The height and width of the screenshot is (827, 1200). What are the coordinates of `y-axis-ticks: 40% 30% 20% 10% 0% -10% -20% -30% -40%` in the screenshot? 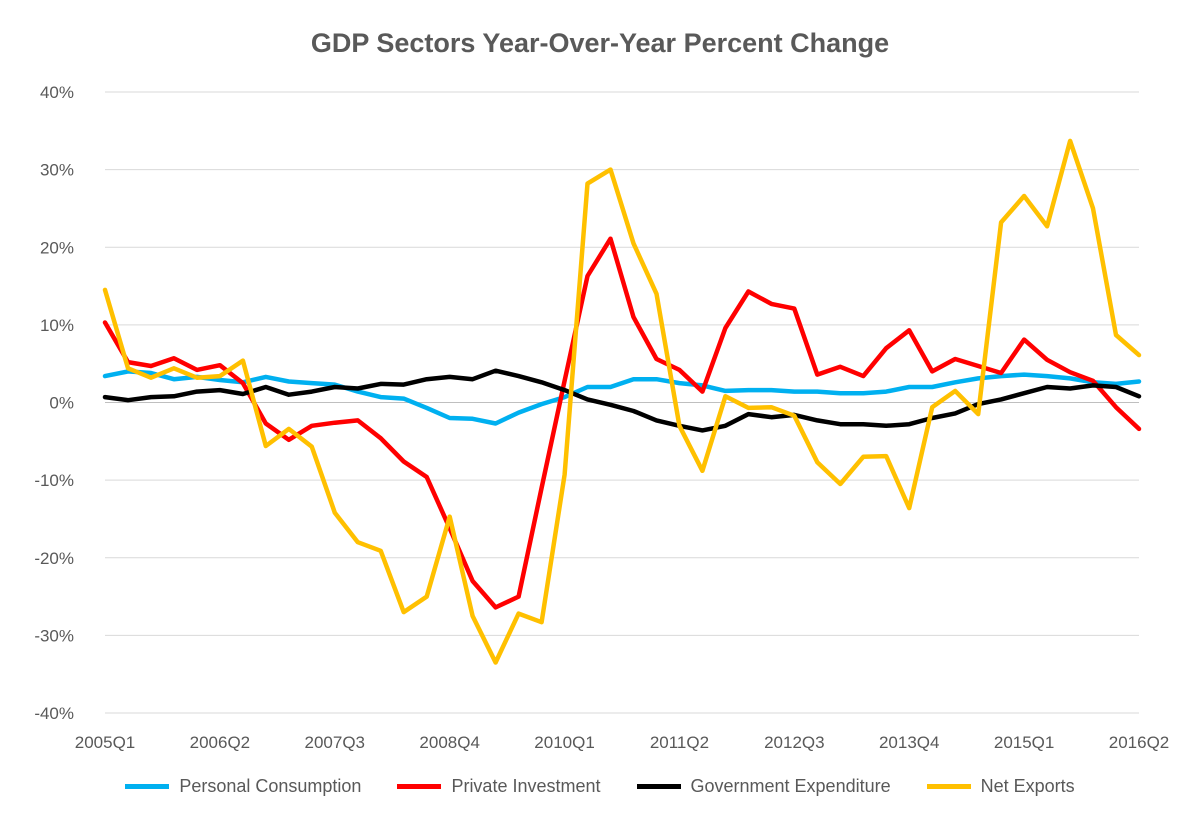 It's located at (54, 403).